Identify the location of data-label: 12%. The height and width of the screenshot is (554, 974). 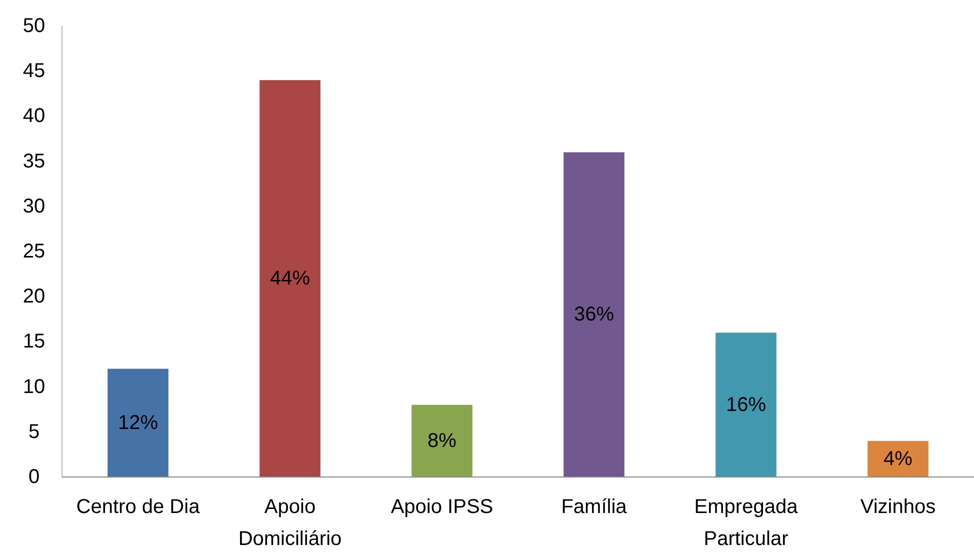
(138, 423).